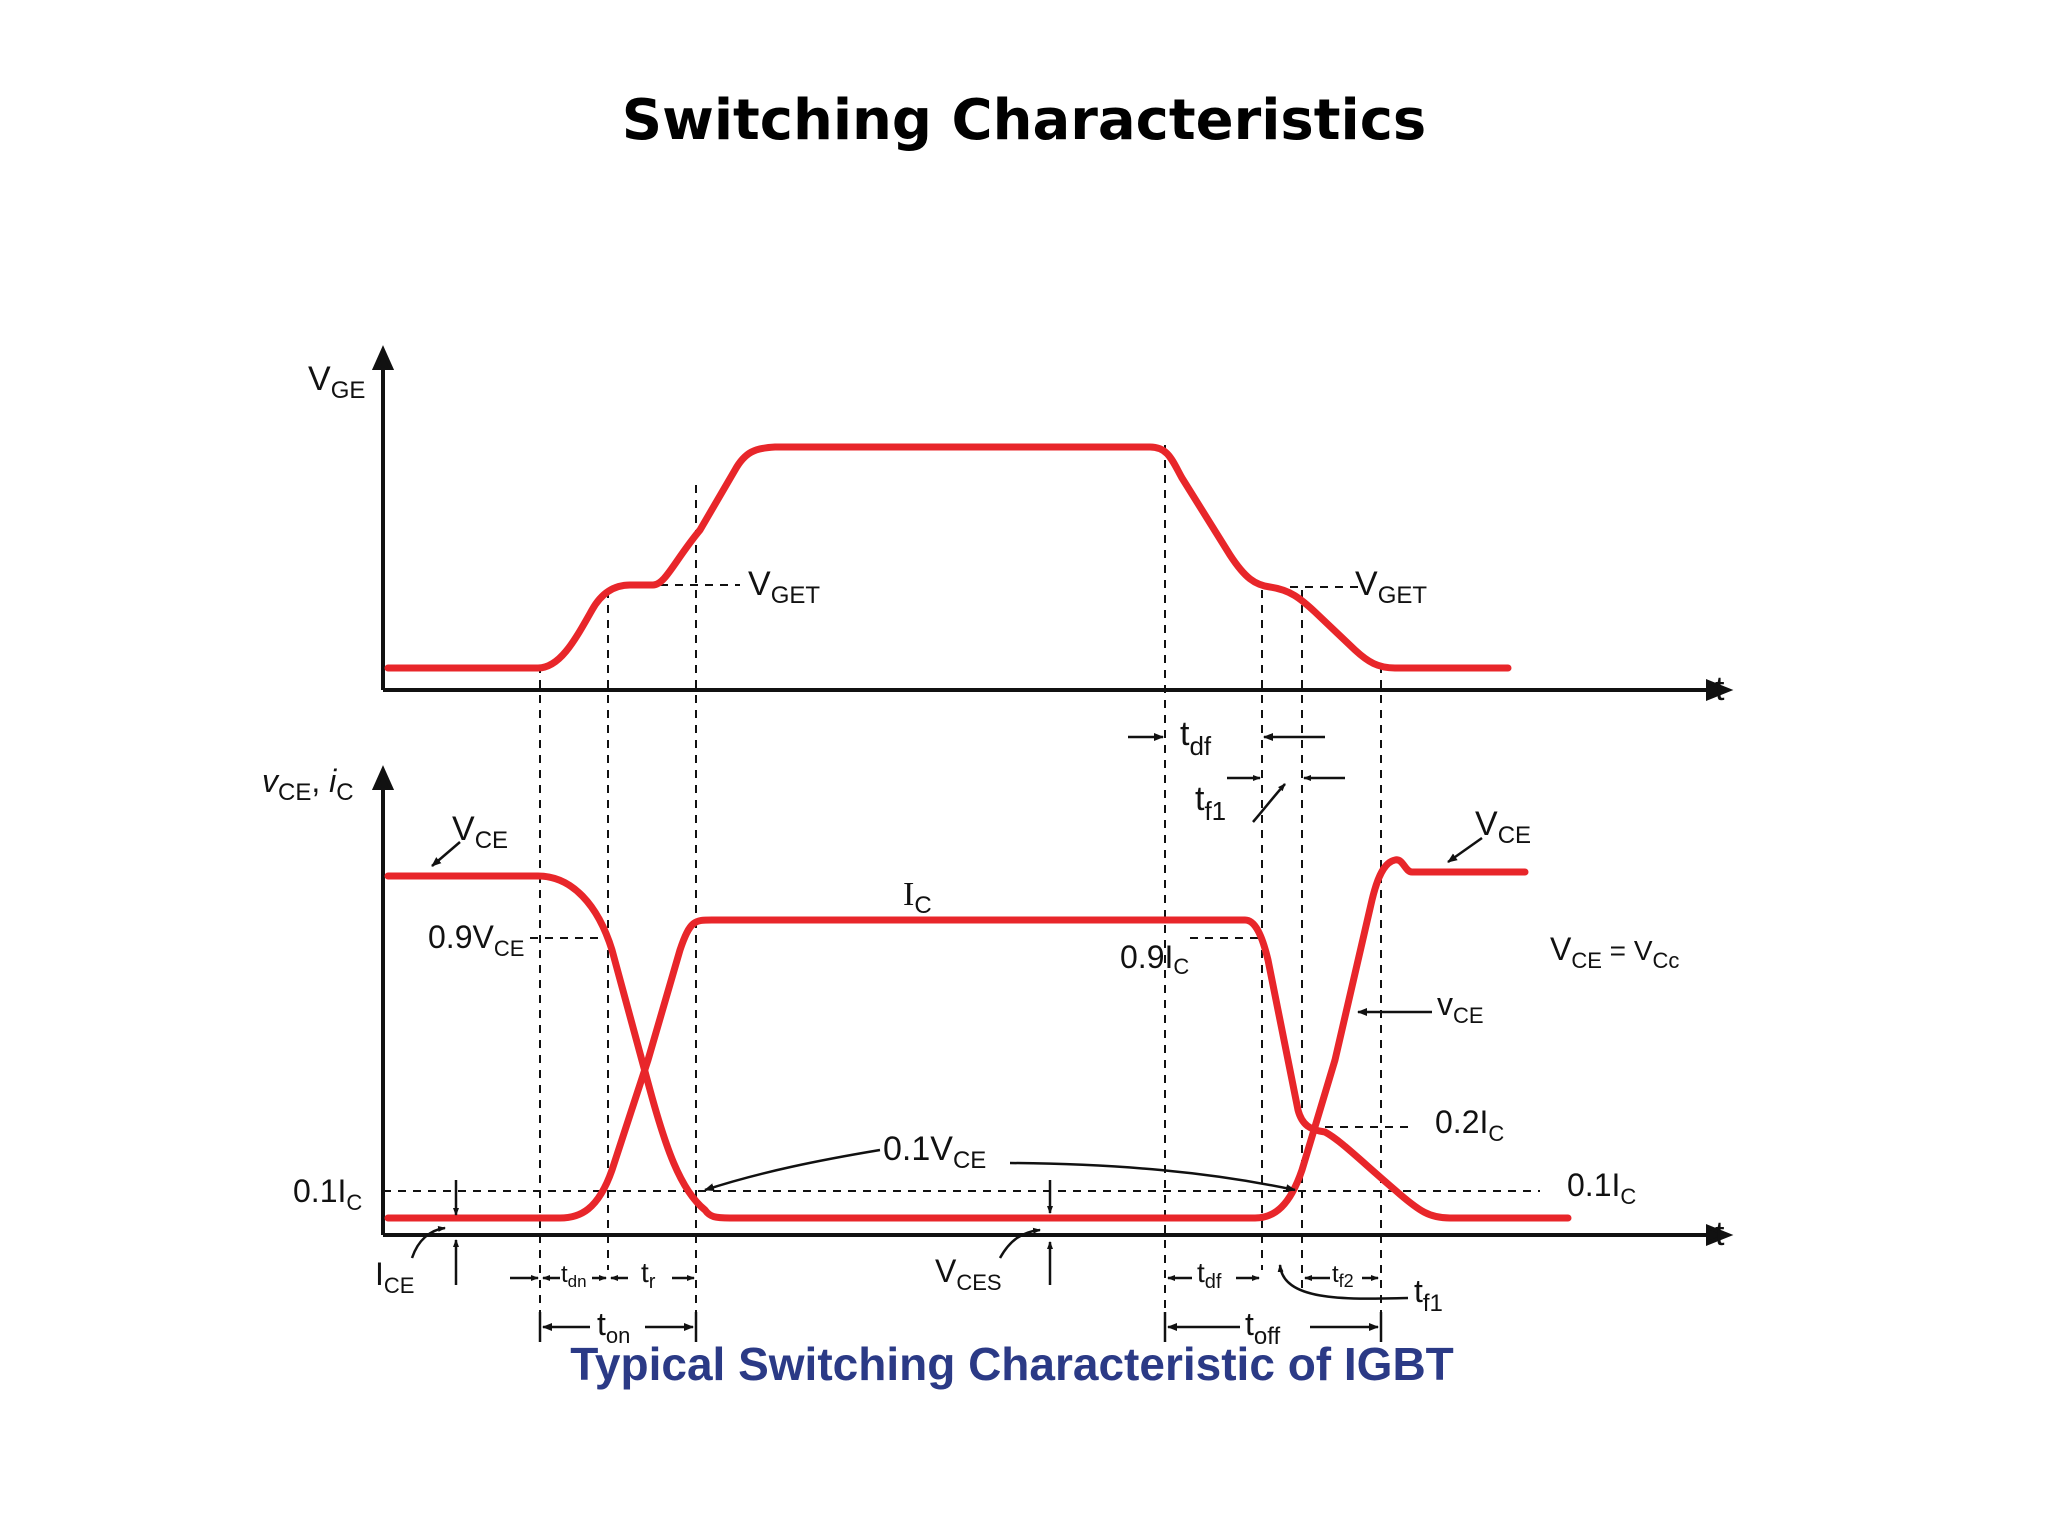  I want to click on vce-curve-on, so click(774, 1047).